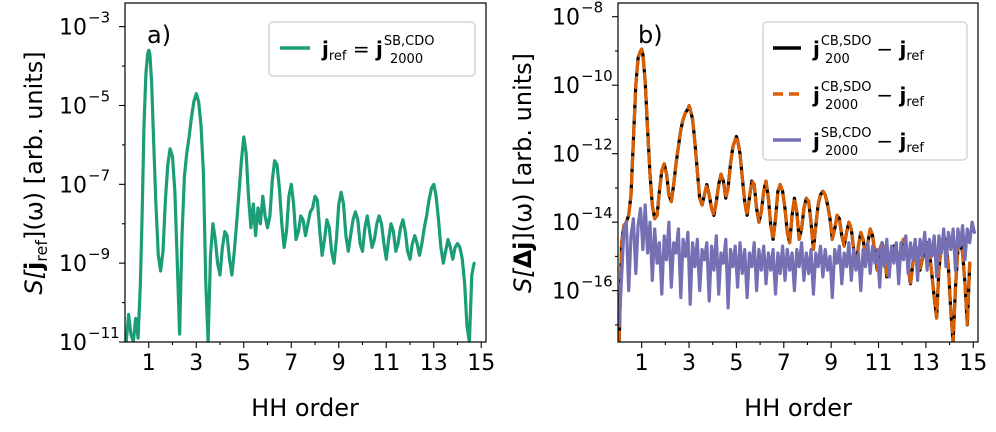 This screenshot has width=996, height=432. What do you see at coordinates (99, 254) in the screenshot?
I see `panel-a-y-tick-exponent: −9` at bounding box center [99, 254].